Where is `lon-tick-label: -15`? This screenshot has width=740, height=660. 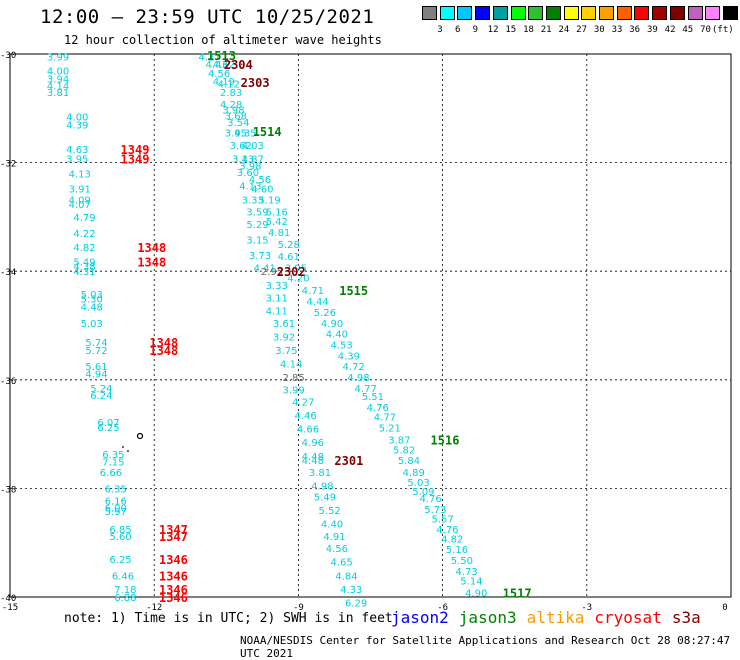 lon-tick-label: -15 is located at coordinates (10, 608).